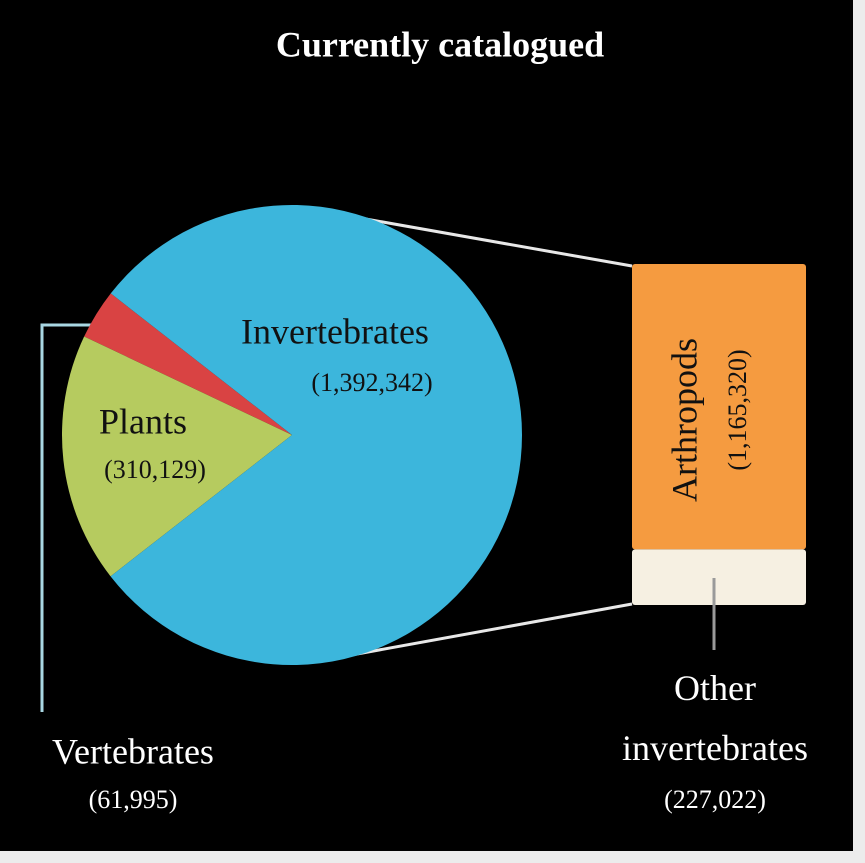 The image size is (865, 863). Describe the element at coordinates (737, 409) in the screenshot. I see `segment-value: (1,165,320)` at that location.